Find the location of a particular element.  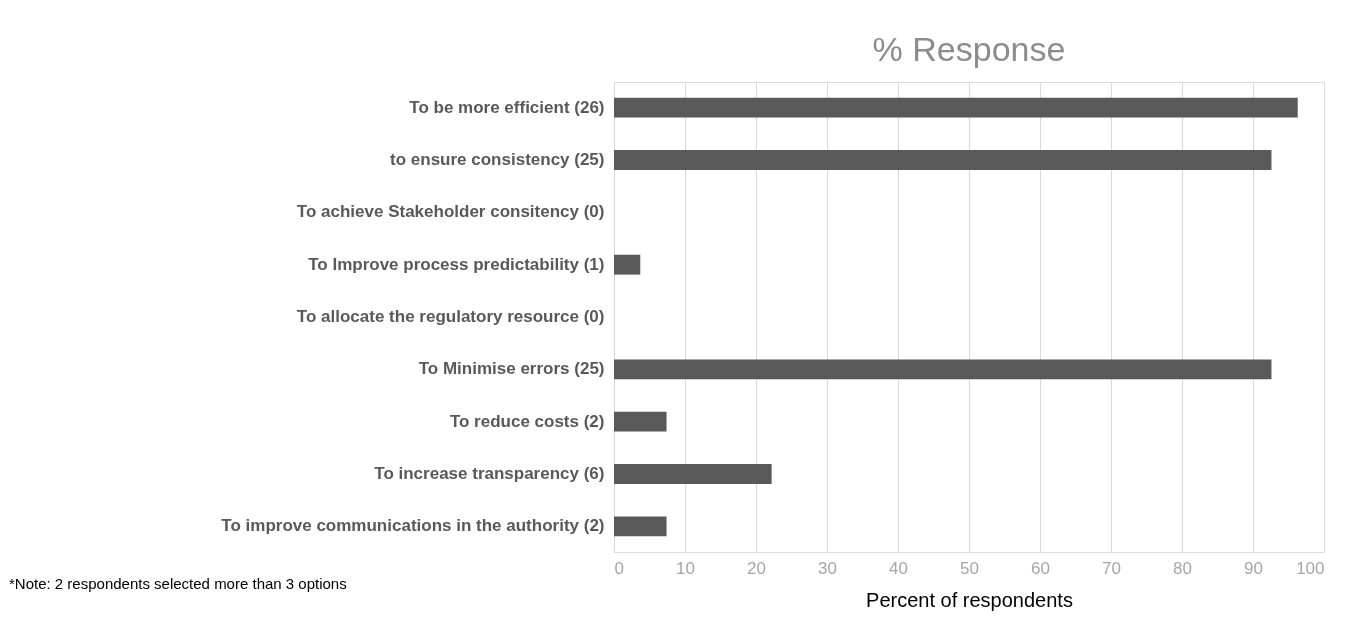

x-tick-label: 20 is located at coordinates (756, 568).